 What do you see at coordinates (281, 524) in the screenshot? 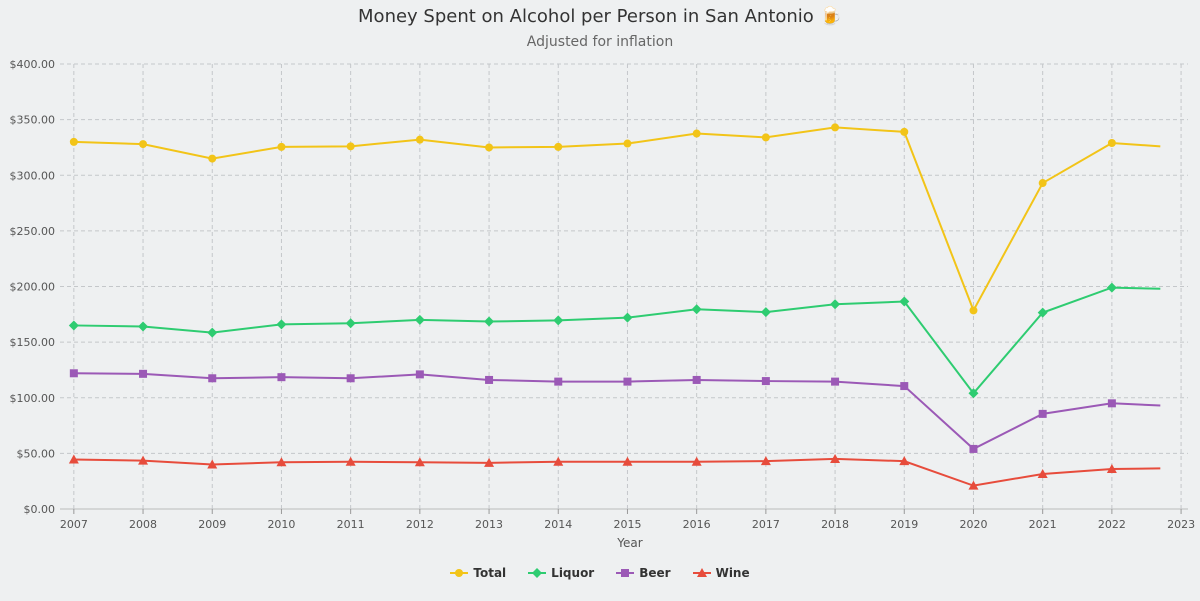
I see `x-tick-label: 2010` at bounding box center [281, 524].